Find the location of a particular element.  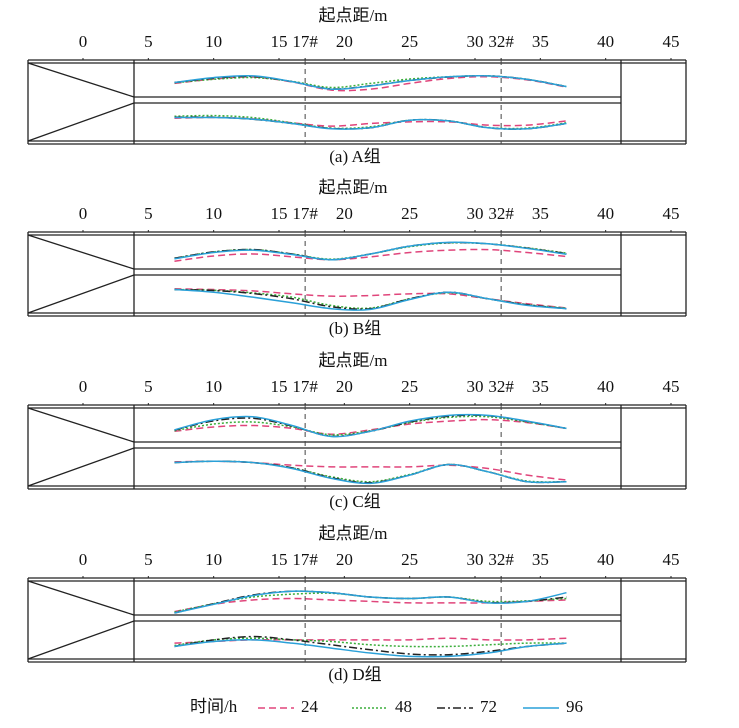

legend-label: 48 is located at coordinates (403, 706).